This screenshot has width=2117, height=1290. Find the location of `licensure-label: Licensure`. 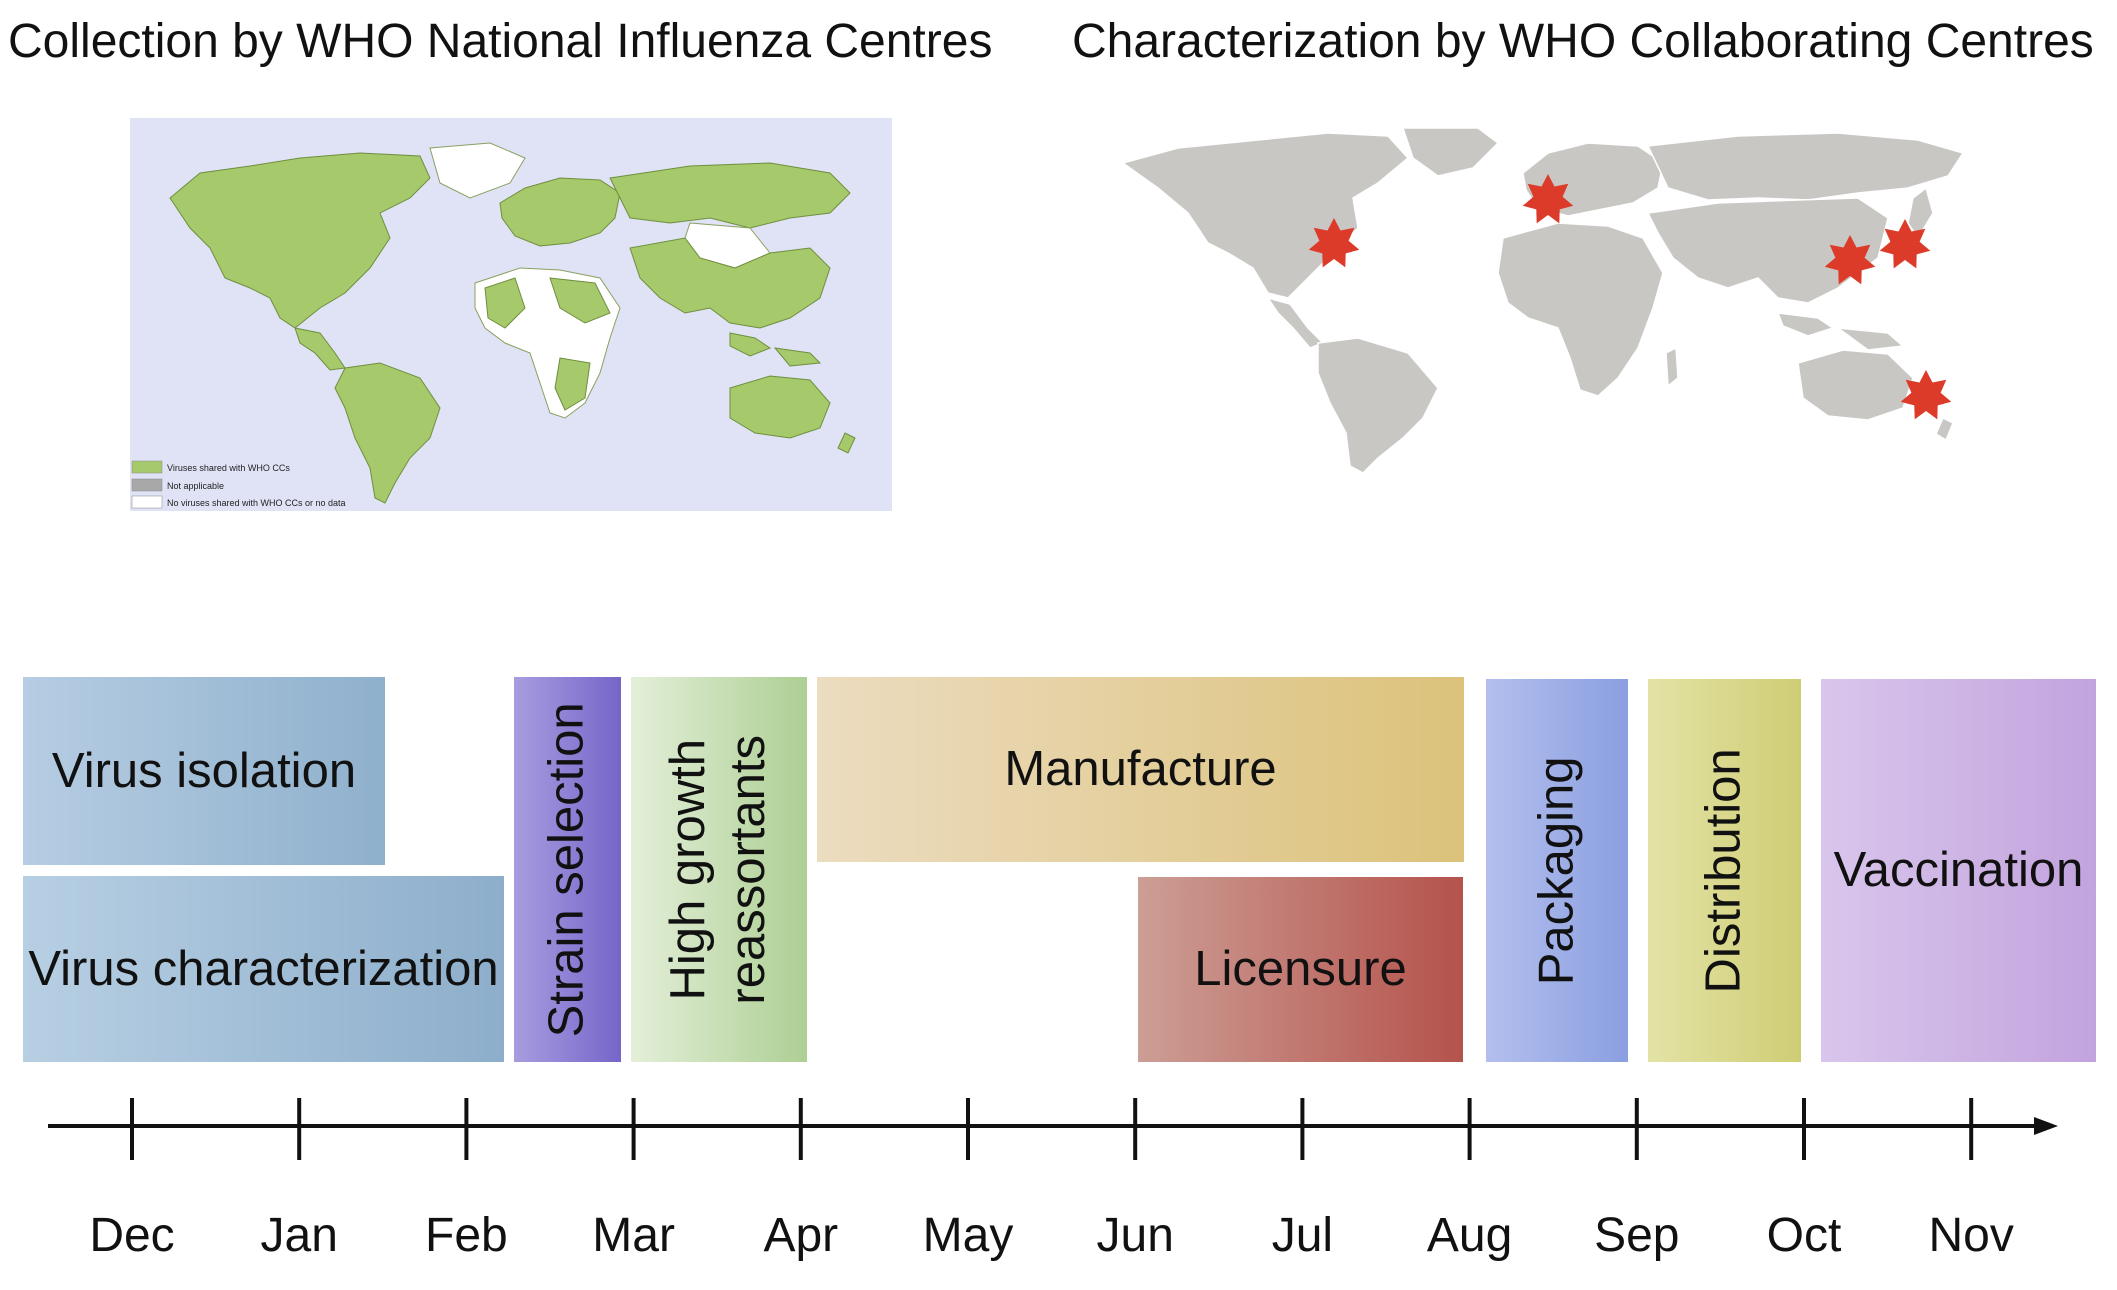

licensure-label: Licensure is located at coordinates (1300, 969).